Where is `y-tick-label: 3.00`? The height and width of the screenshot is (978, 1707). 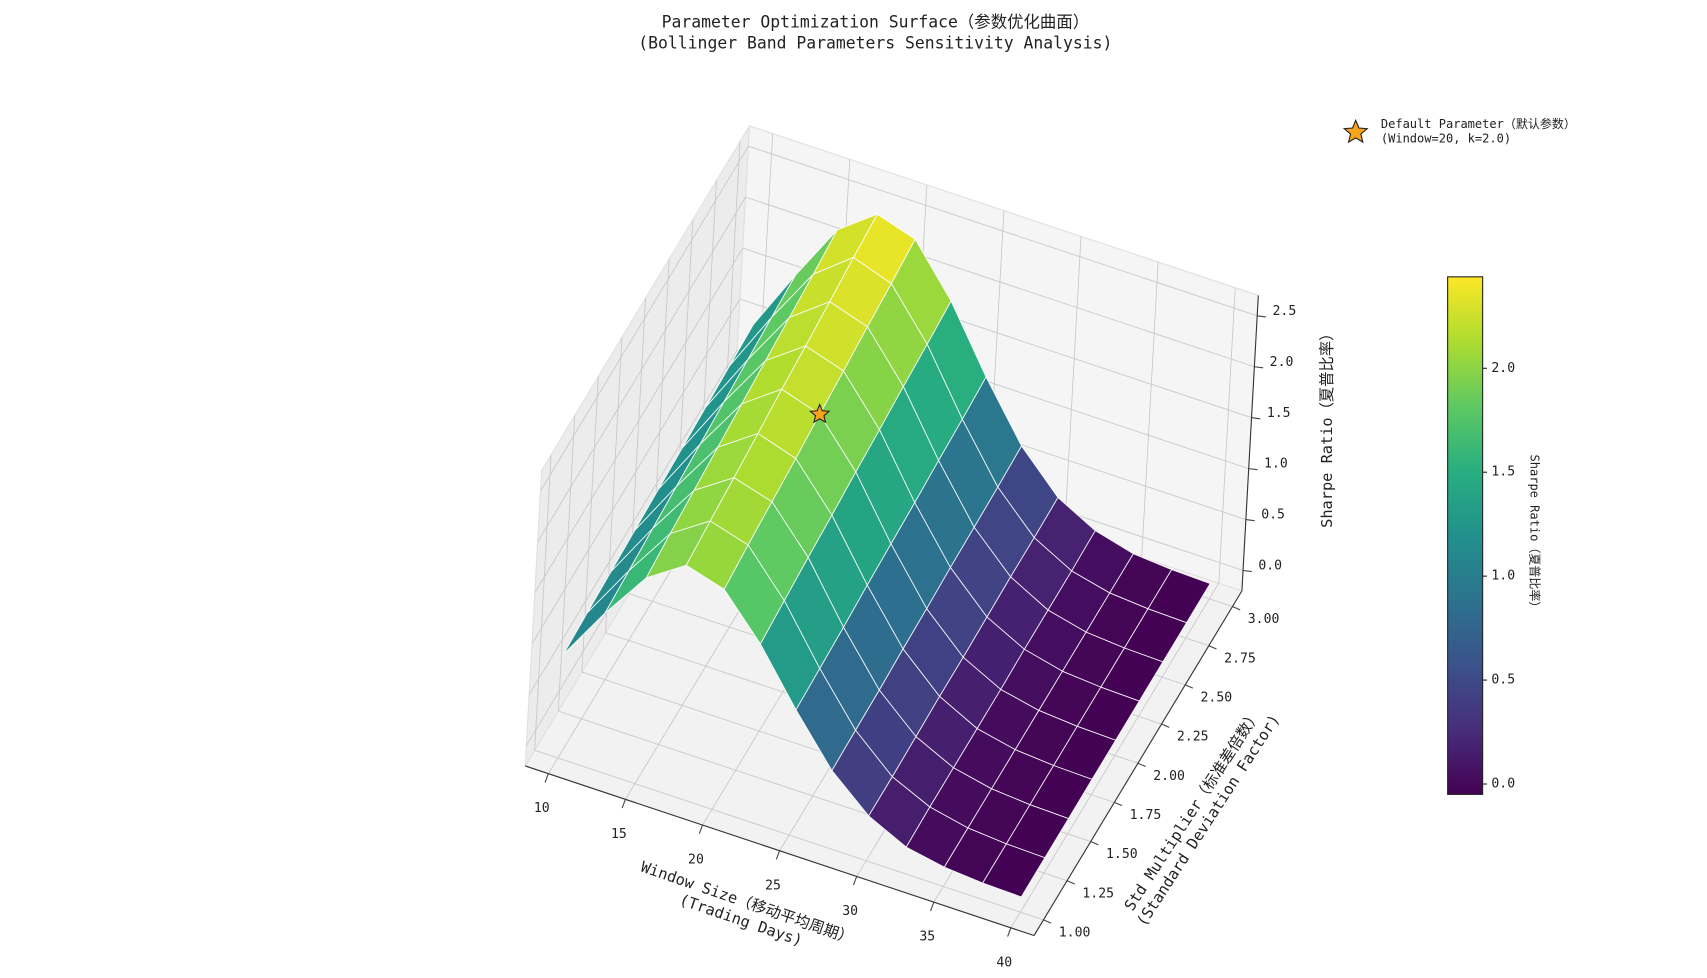 y-tick-label: 3.00 is located at coordinates (1264, 619).